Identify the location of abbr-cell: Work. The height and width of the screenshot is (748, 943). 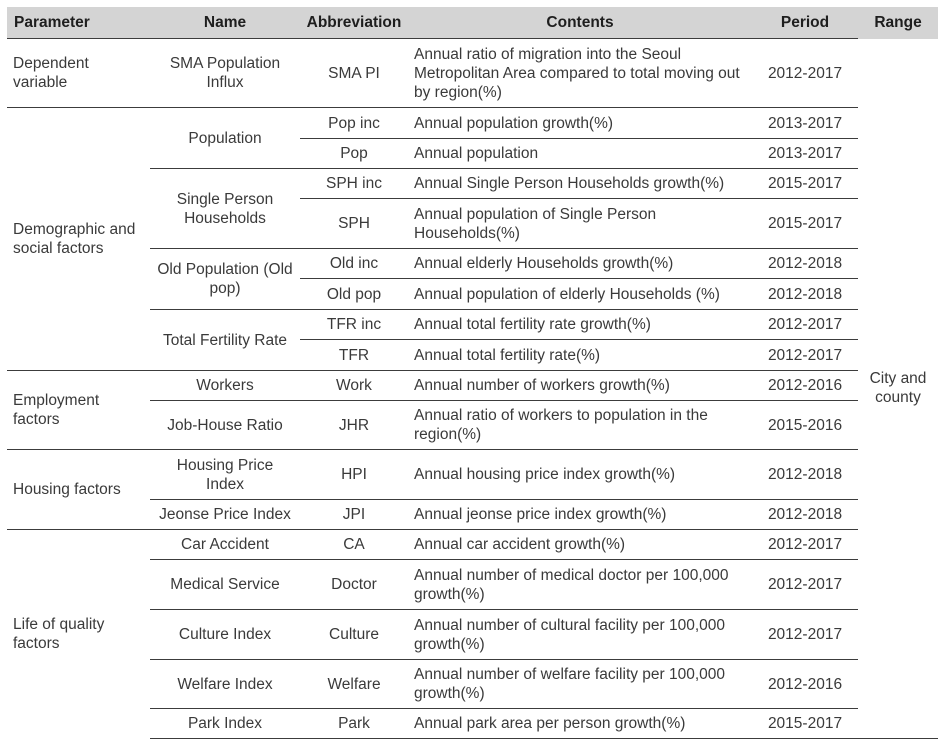
(354, 385).